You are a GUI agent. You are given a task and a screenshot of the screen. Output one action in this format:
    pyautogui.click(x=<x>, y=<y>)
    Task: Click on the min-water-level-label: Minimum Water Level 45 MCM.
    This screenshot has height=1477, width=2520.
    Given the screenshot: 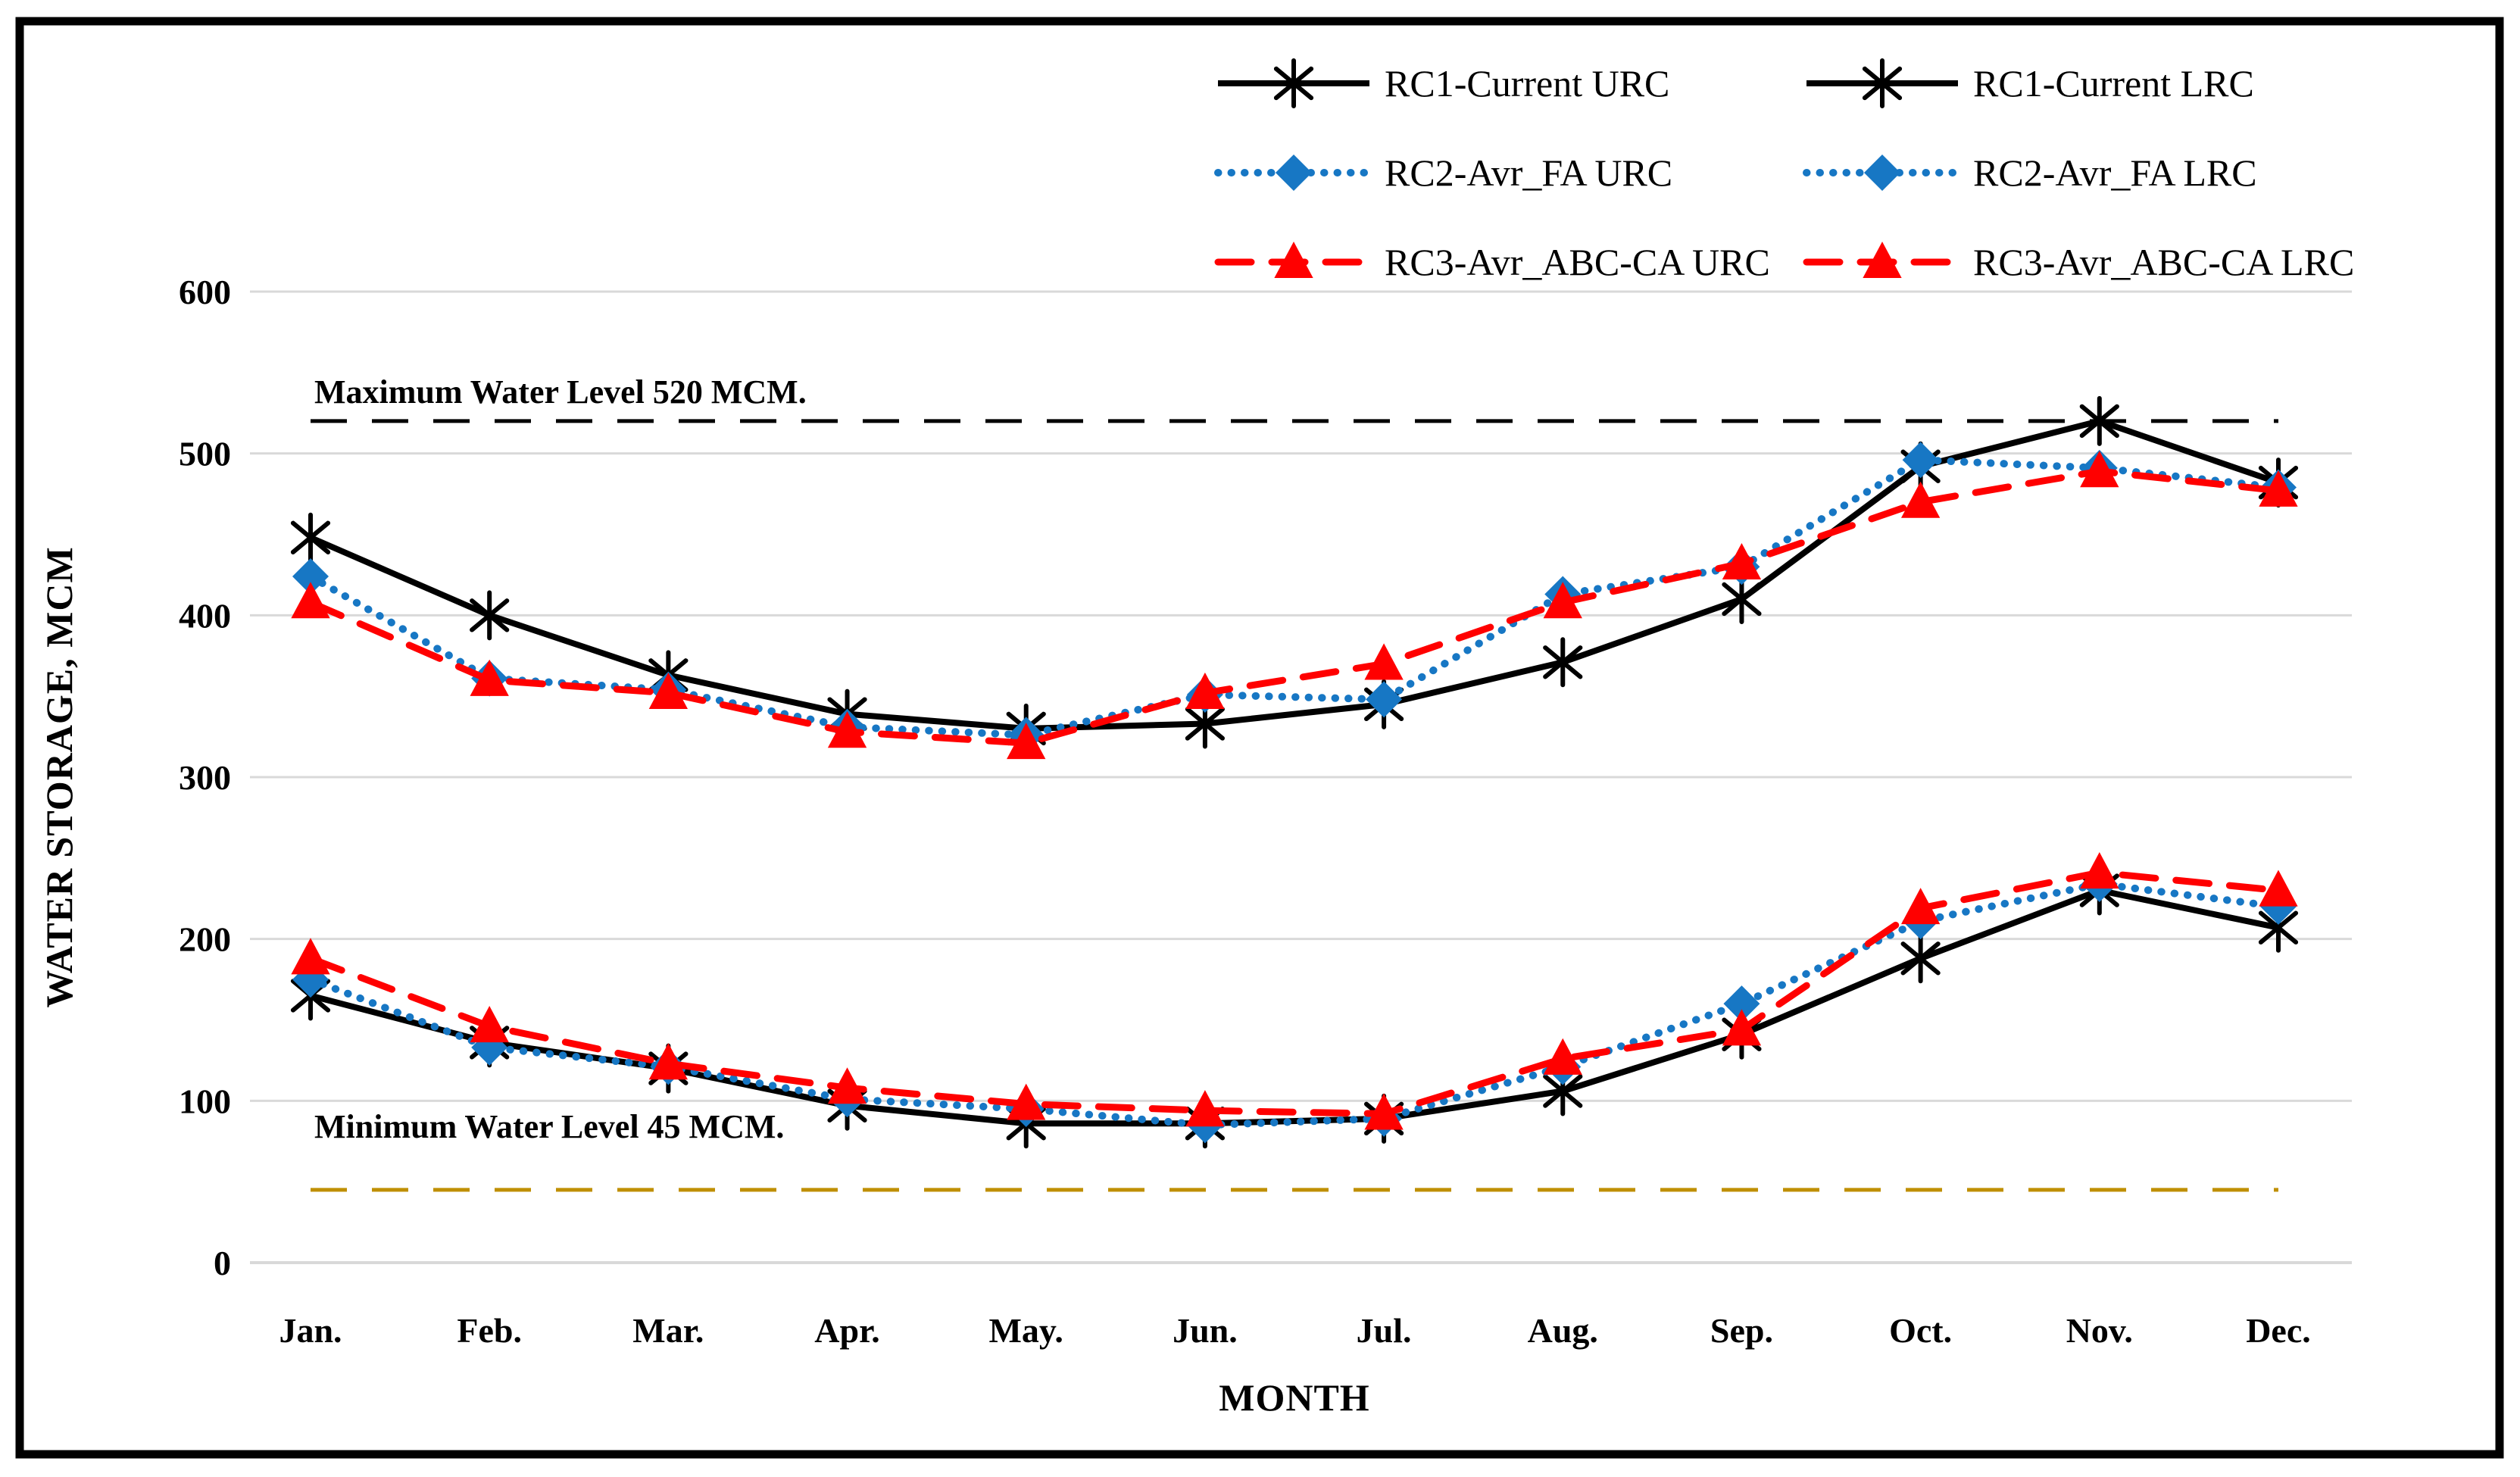 What is the action you would take?
    pyautogui.click(x=549, y=1126)
    